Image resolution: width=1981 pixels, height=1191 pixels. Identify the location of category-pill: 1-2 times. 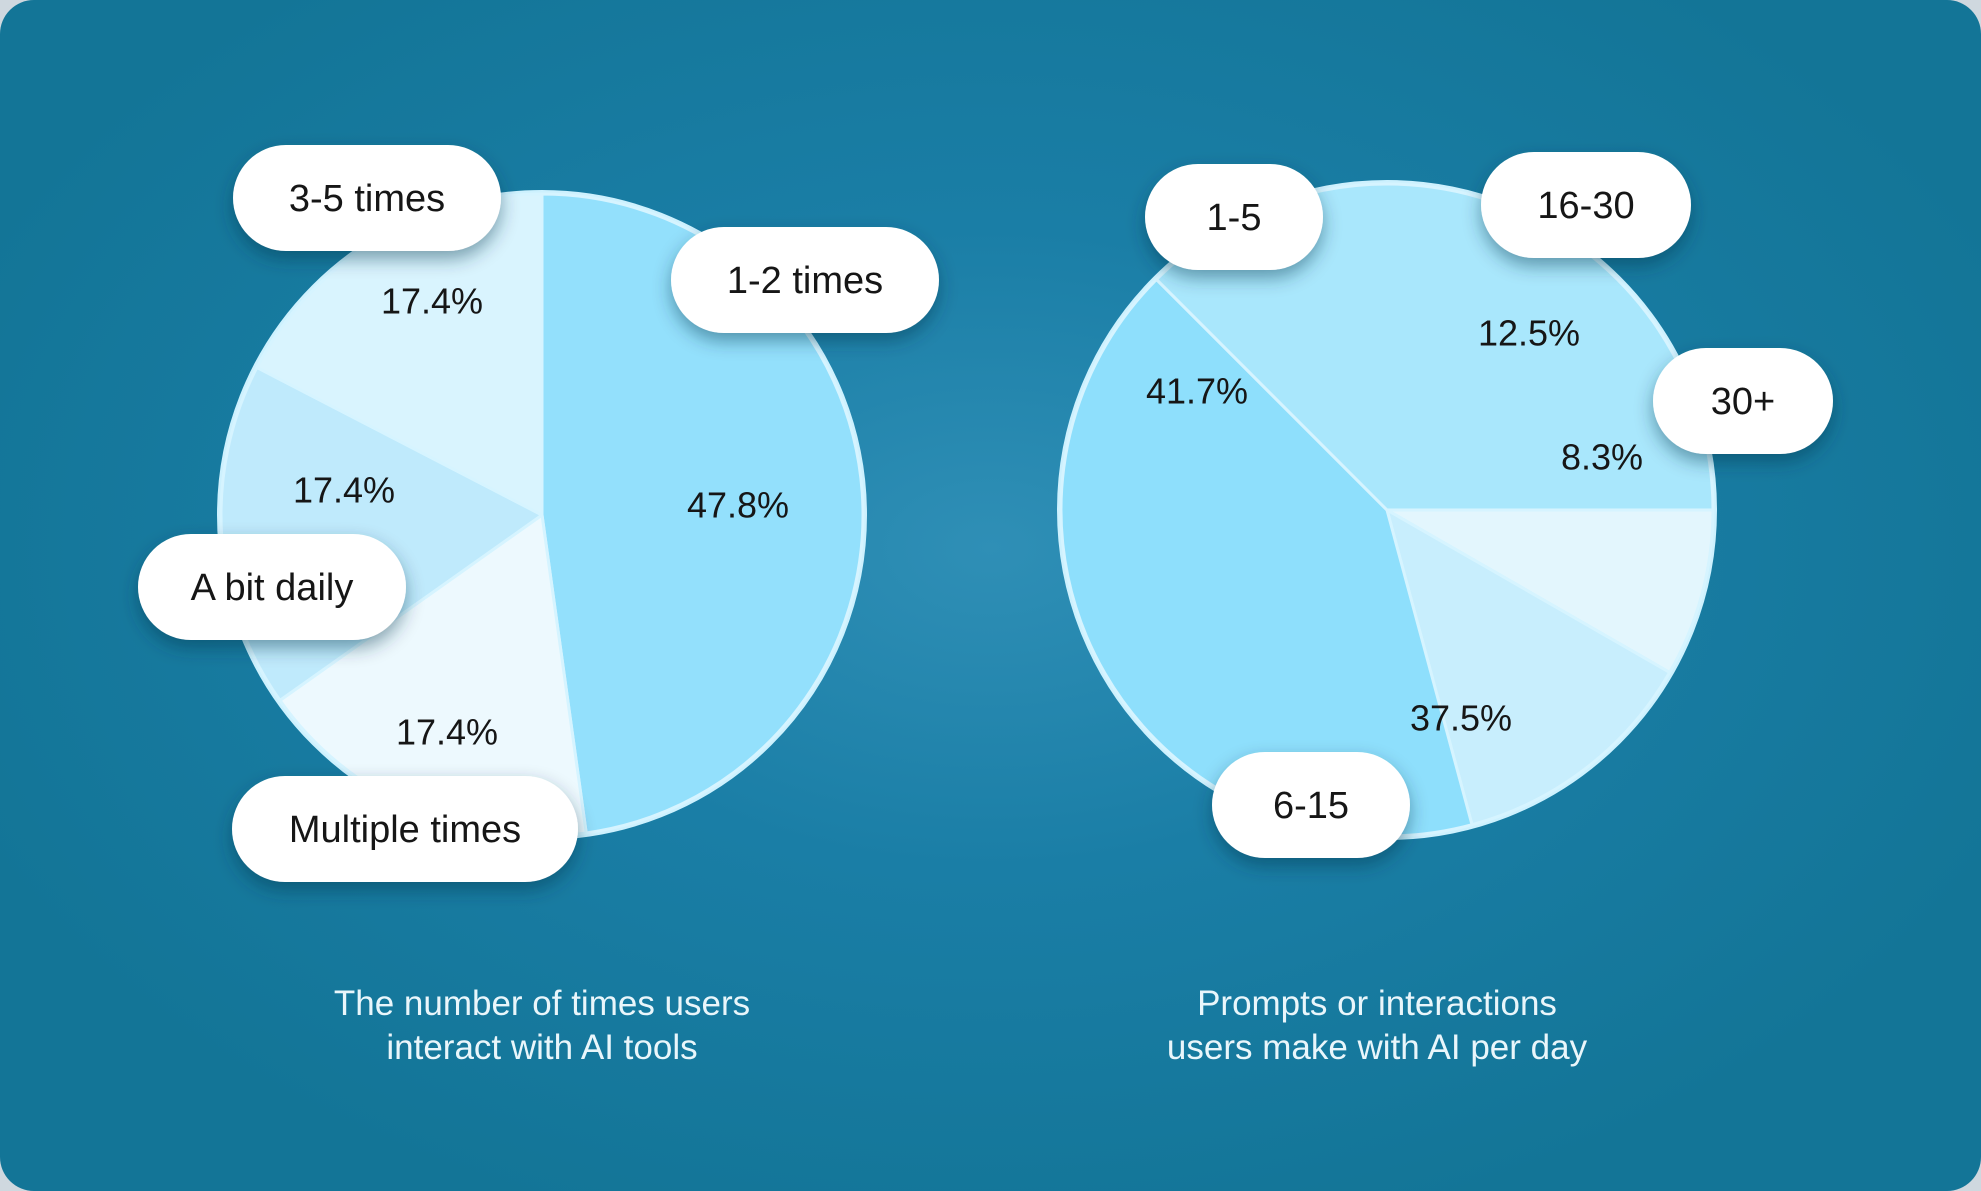
(805, 280).